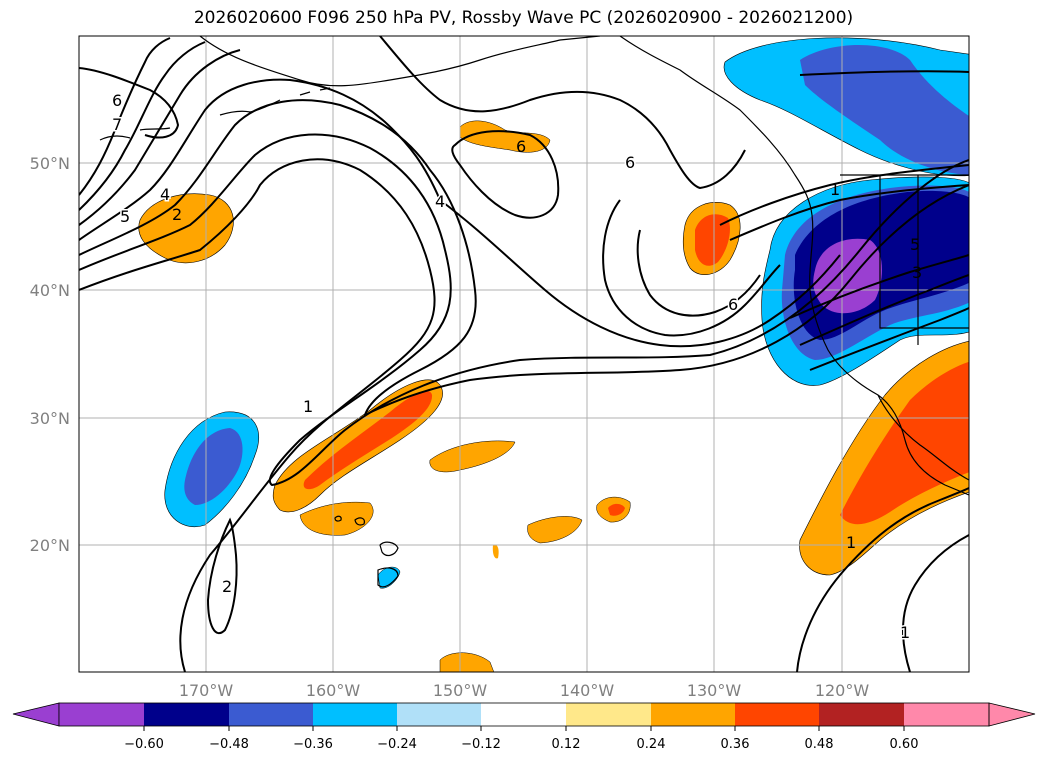 The image size is (1047, 765). I want to click on lon-label-160w: 160°W, so click(333, 690).